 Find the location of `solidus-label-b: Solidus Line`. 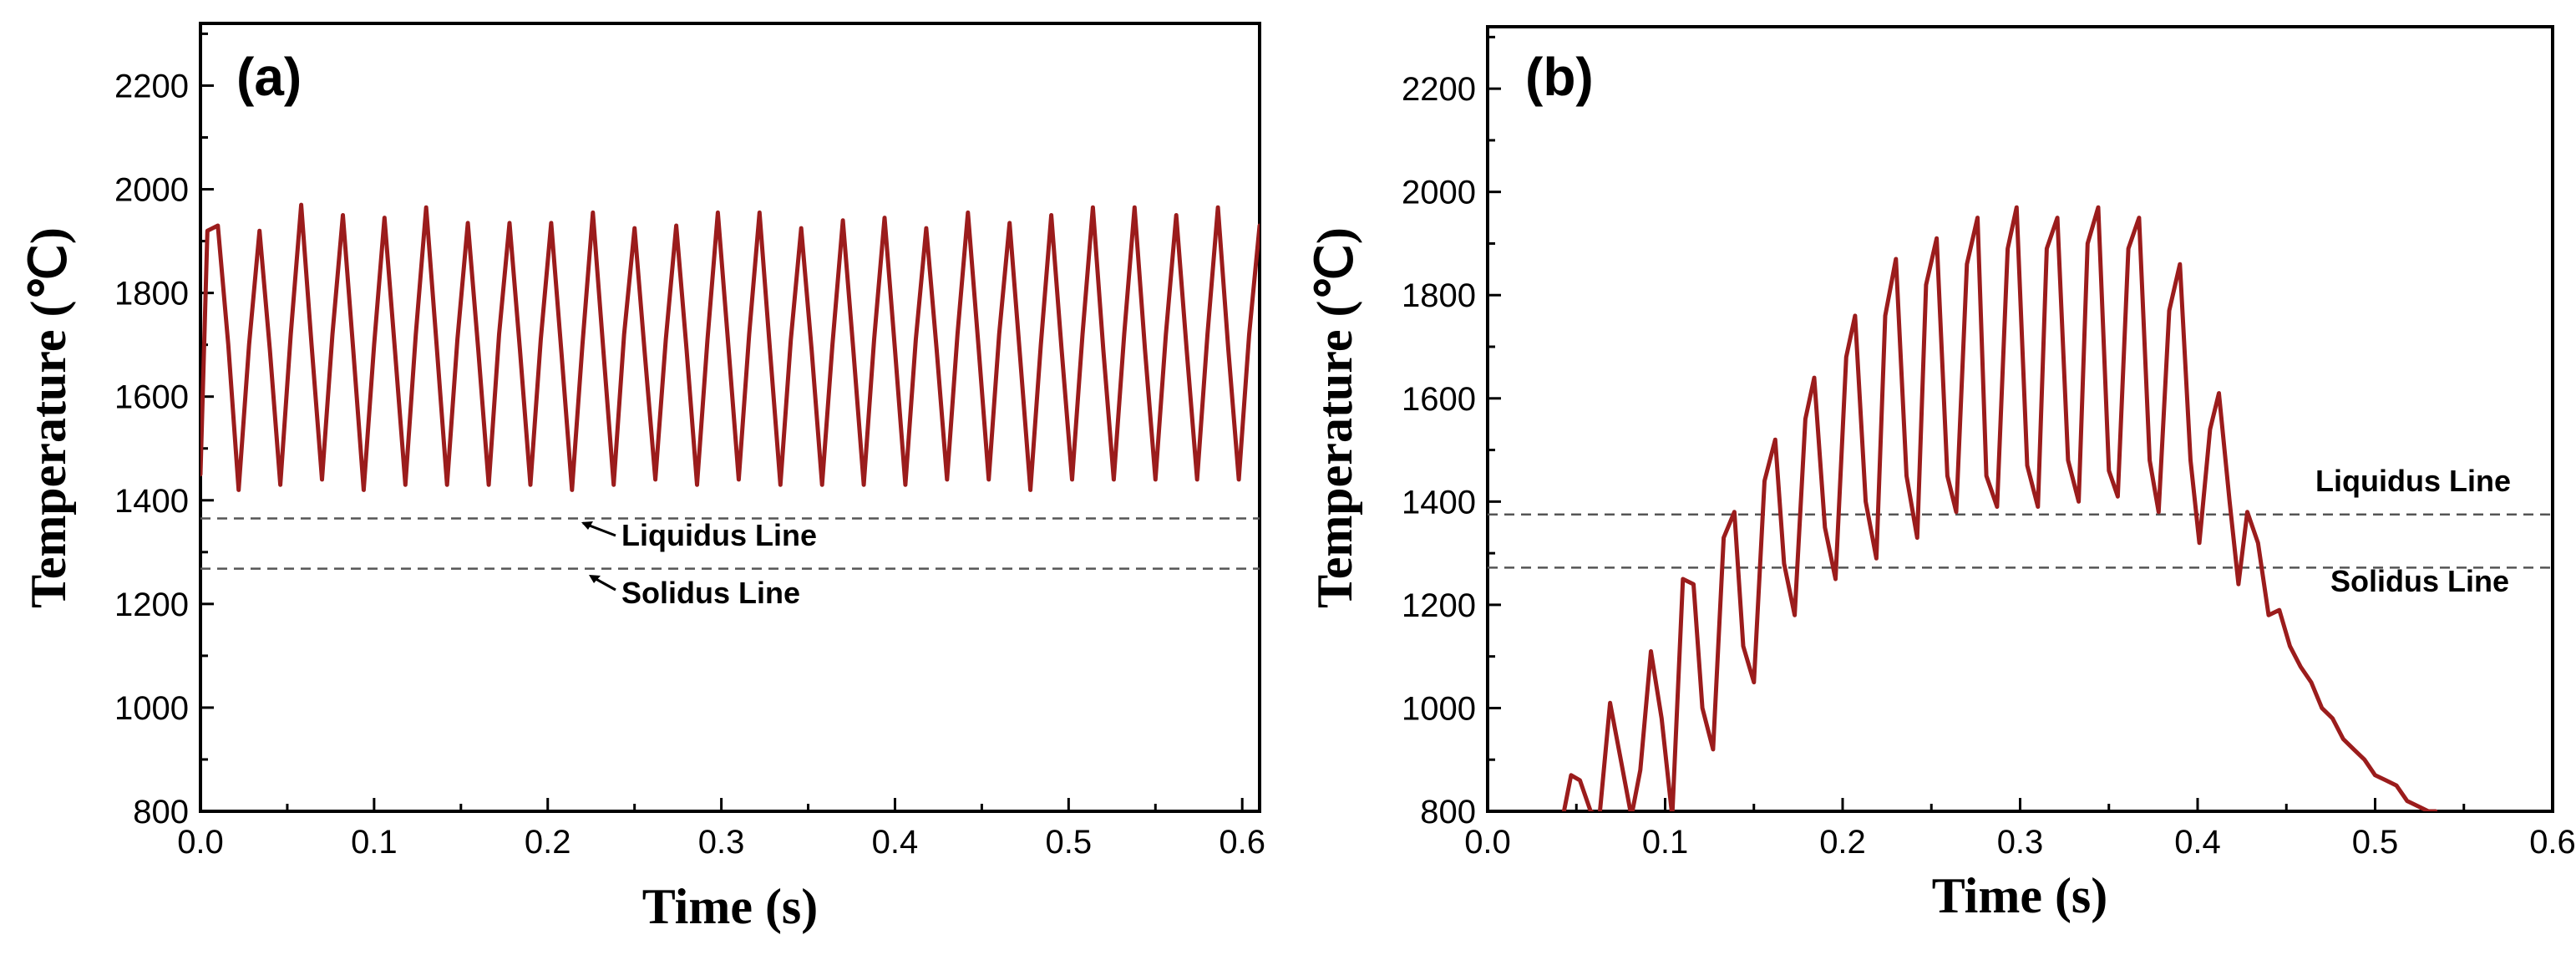

solidus-label-b: Solidus Line is located at coordinates (2419, 581).